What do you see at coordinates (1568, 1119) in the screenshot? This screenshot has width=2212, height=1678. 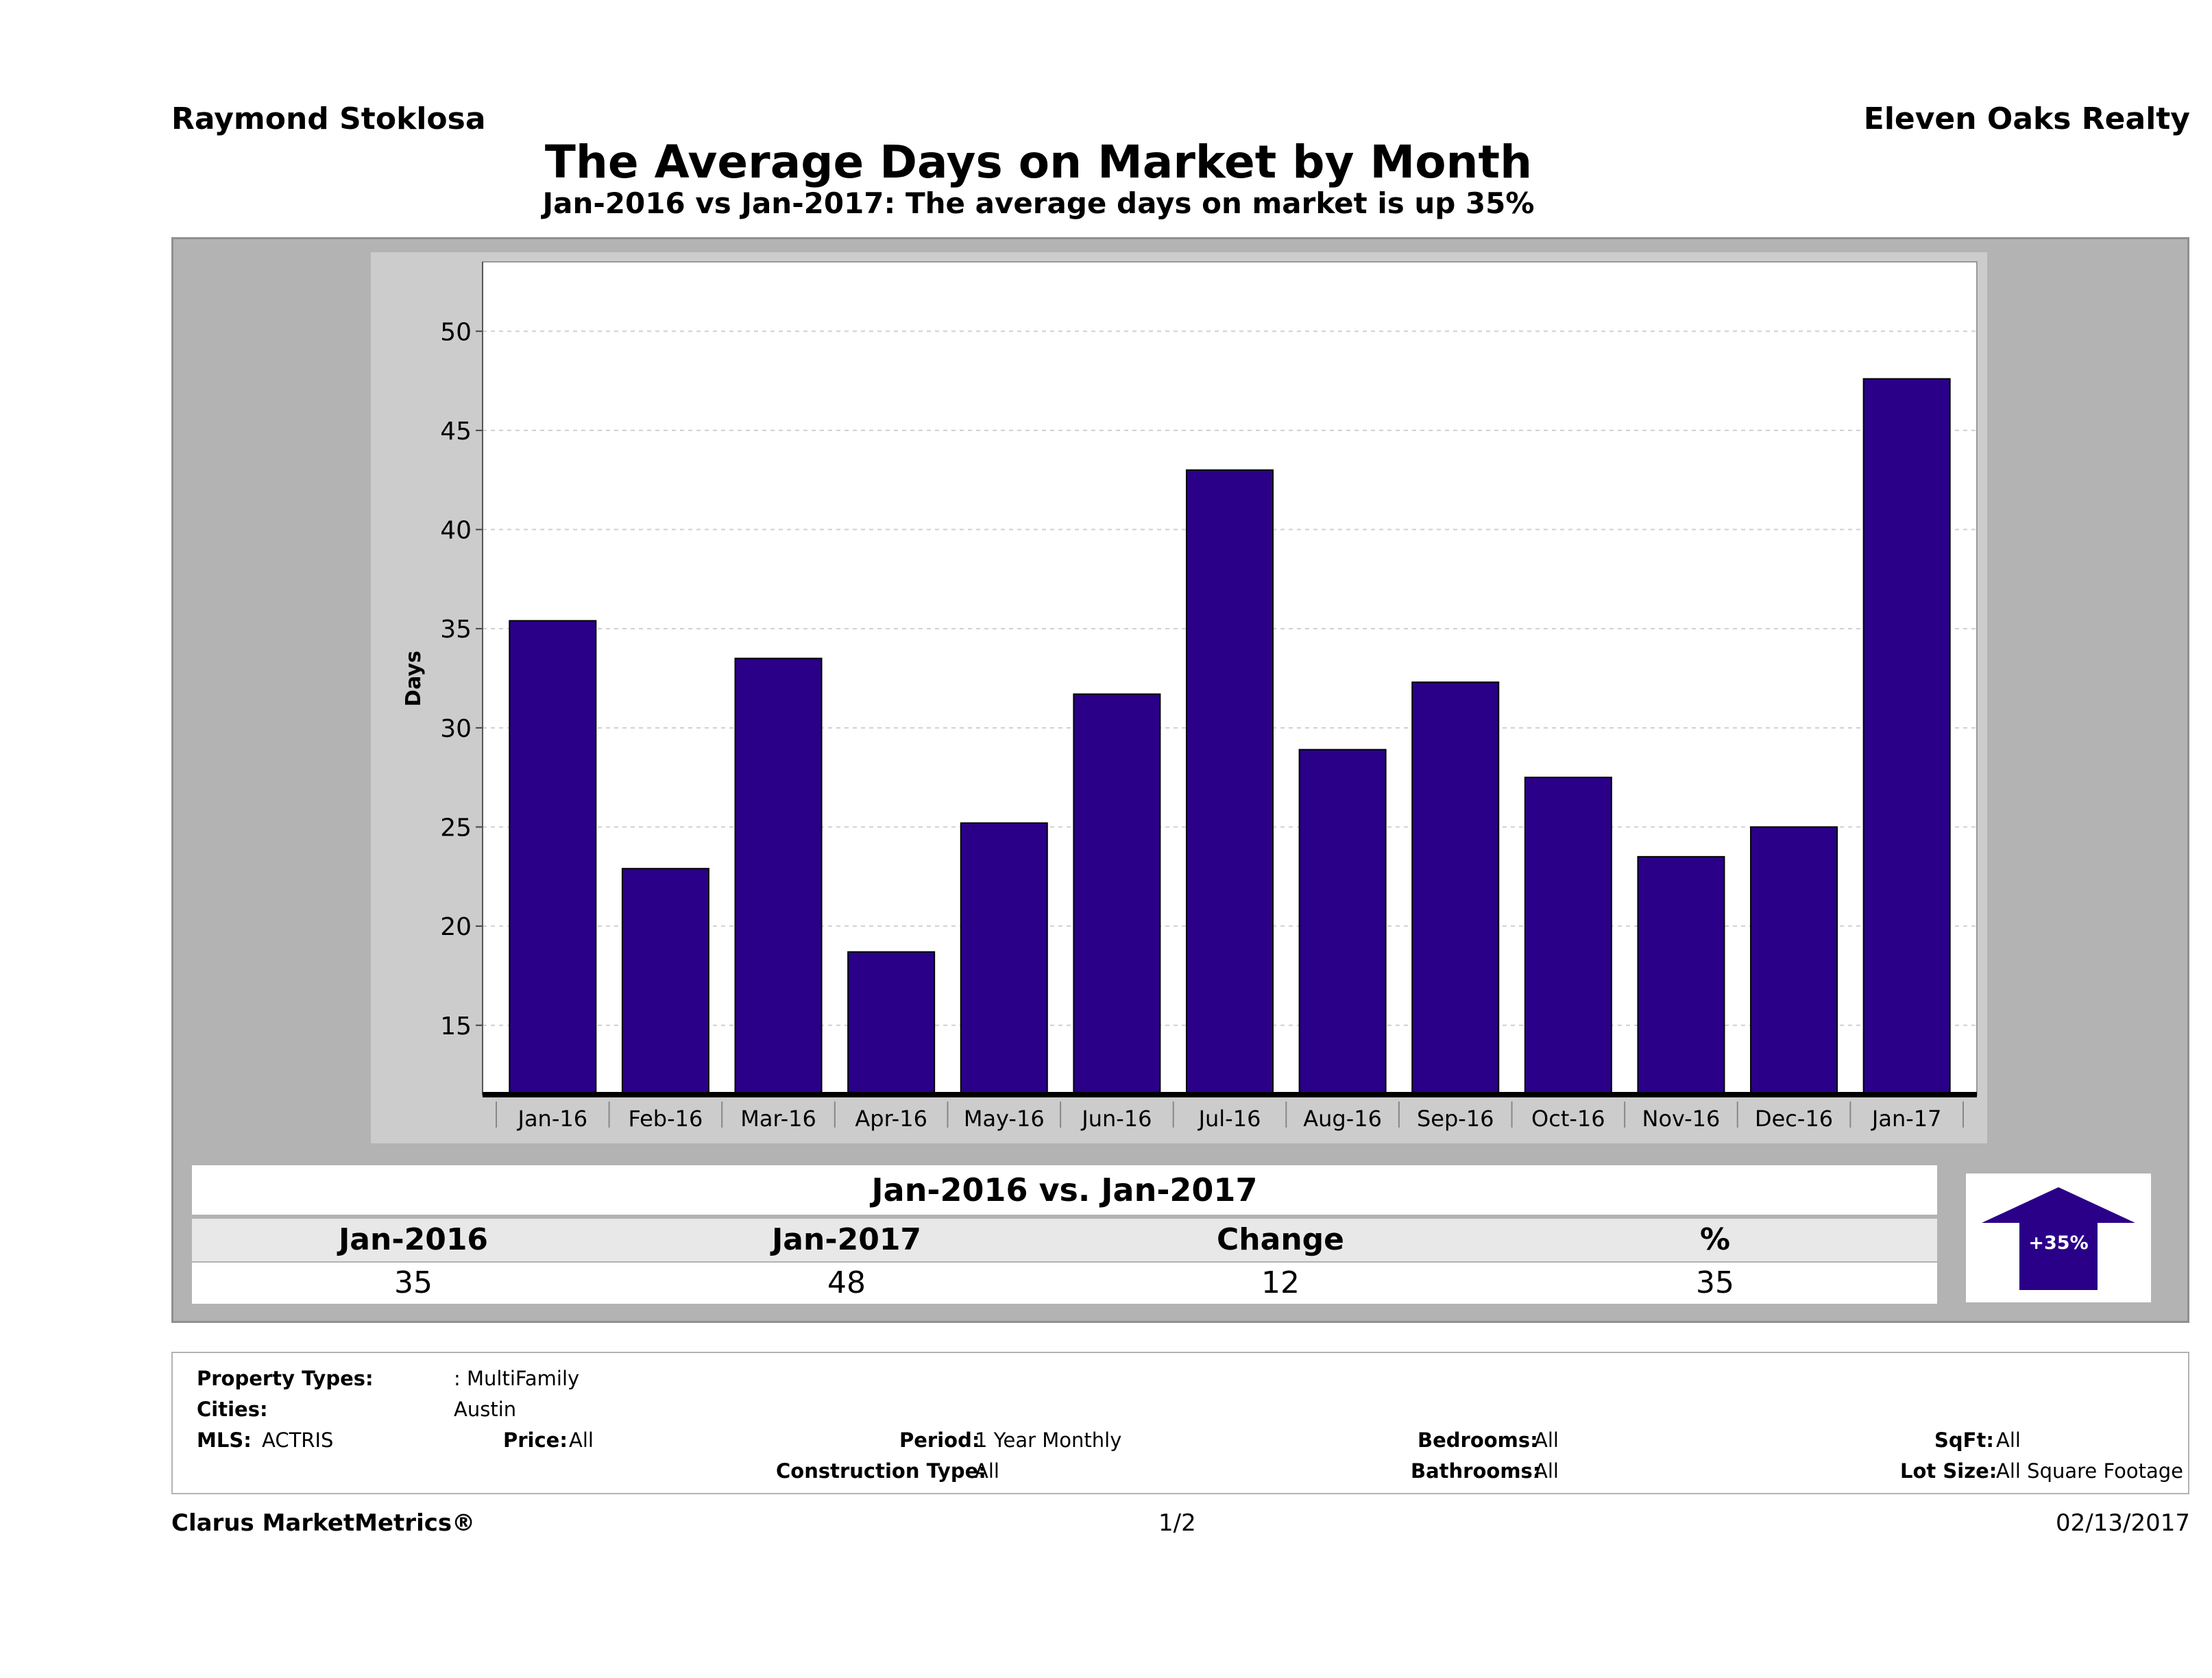 I see `x-tick-label: Oct-16` at bounding box center [1568, 1119].